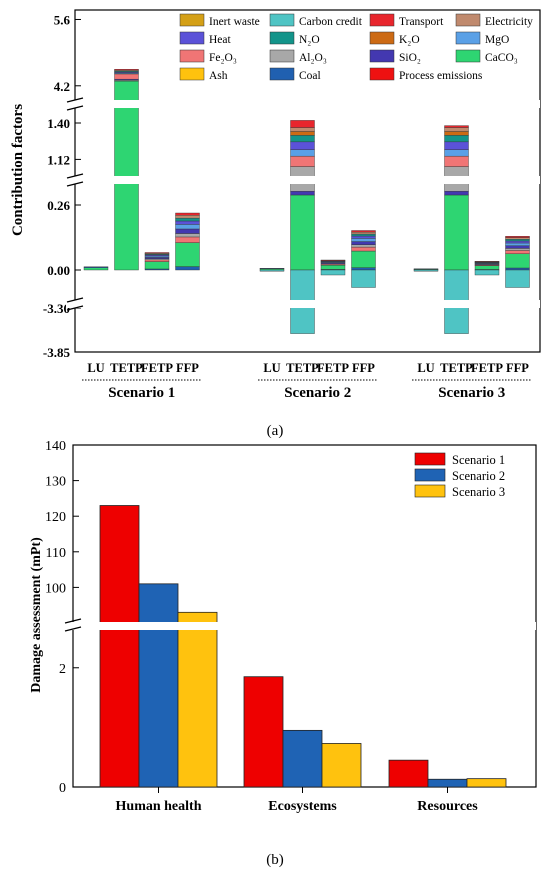  What do you see at coordinates (218, 76) in the screenshot?
I see `panel-a-legend-label: Ash` at bounding box center [218, 76].